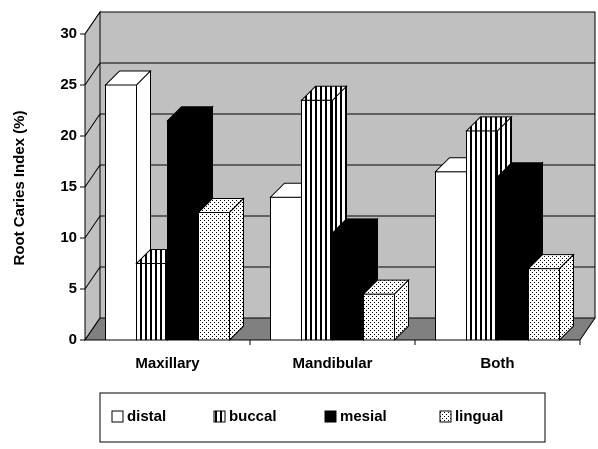 This screenshot has width=598, height=449. I want to click on y-tick-label: 10, so click(68, 237).